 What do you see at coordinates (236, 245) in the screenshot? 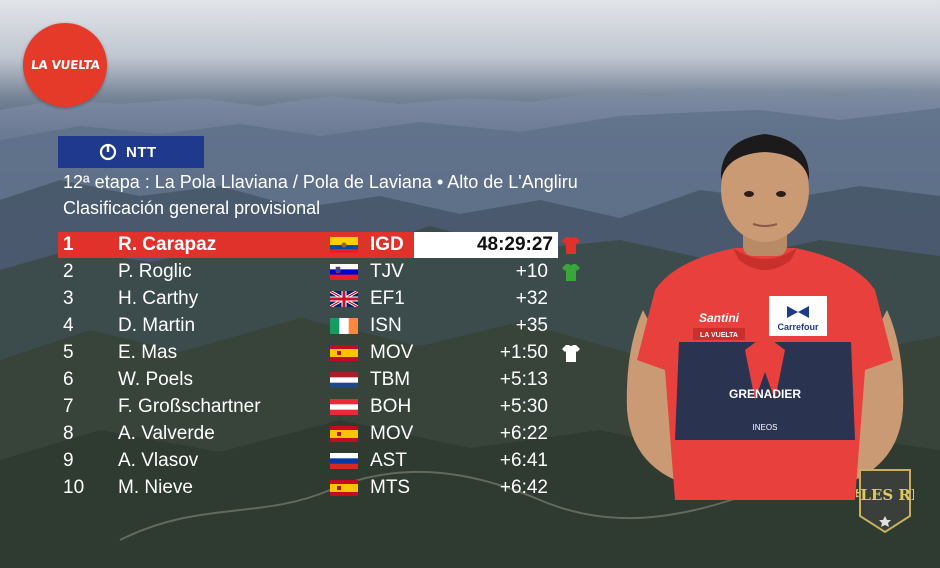
I see `leader-bar` at bounding box center [236, 245].